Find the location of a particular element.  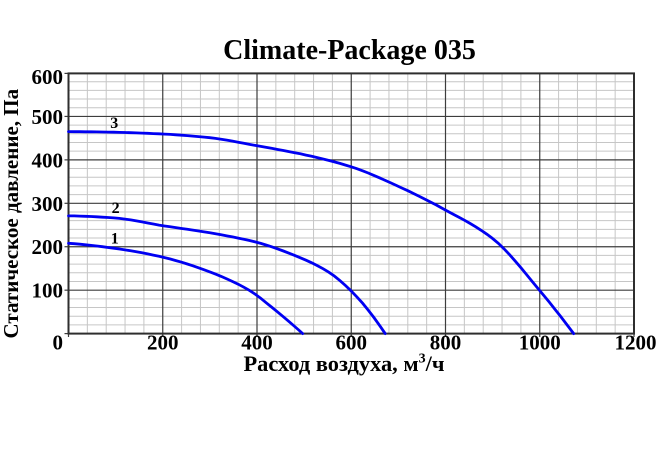

svg-text: Climate-Package 035 is located at coordinates (349, 50).